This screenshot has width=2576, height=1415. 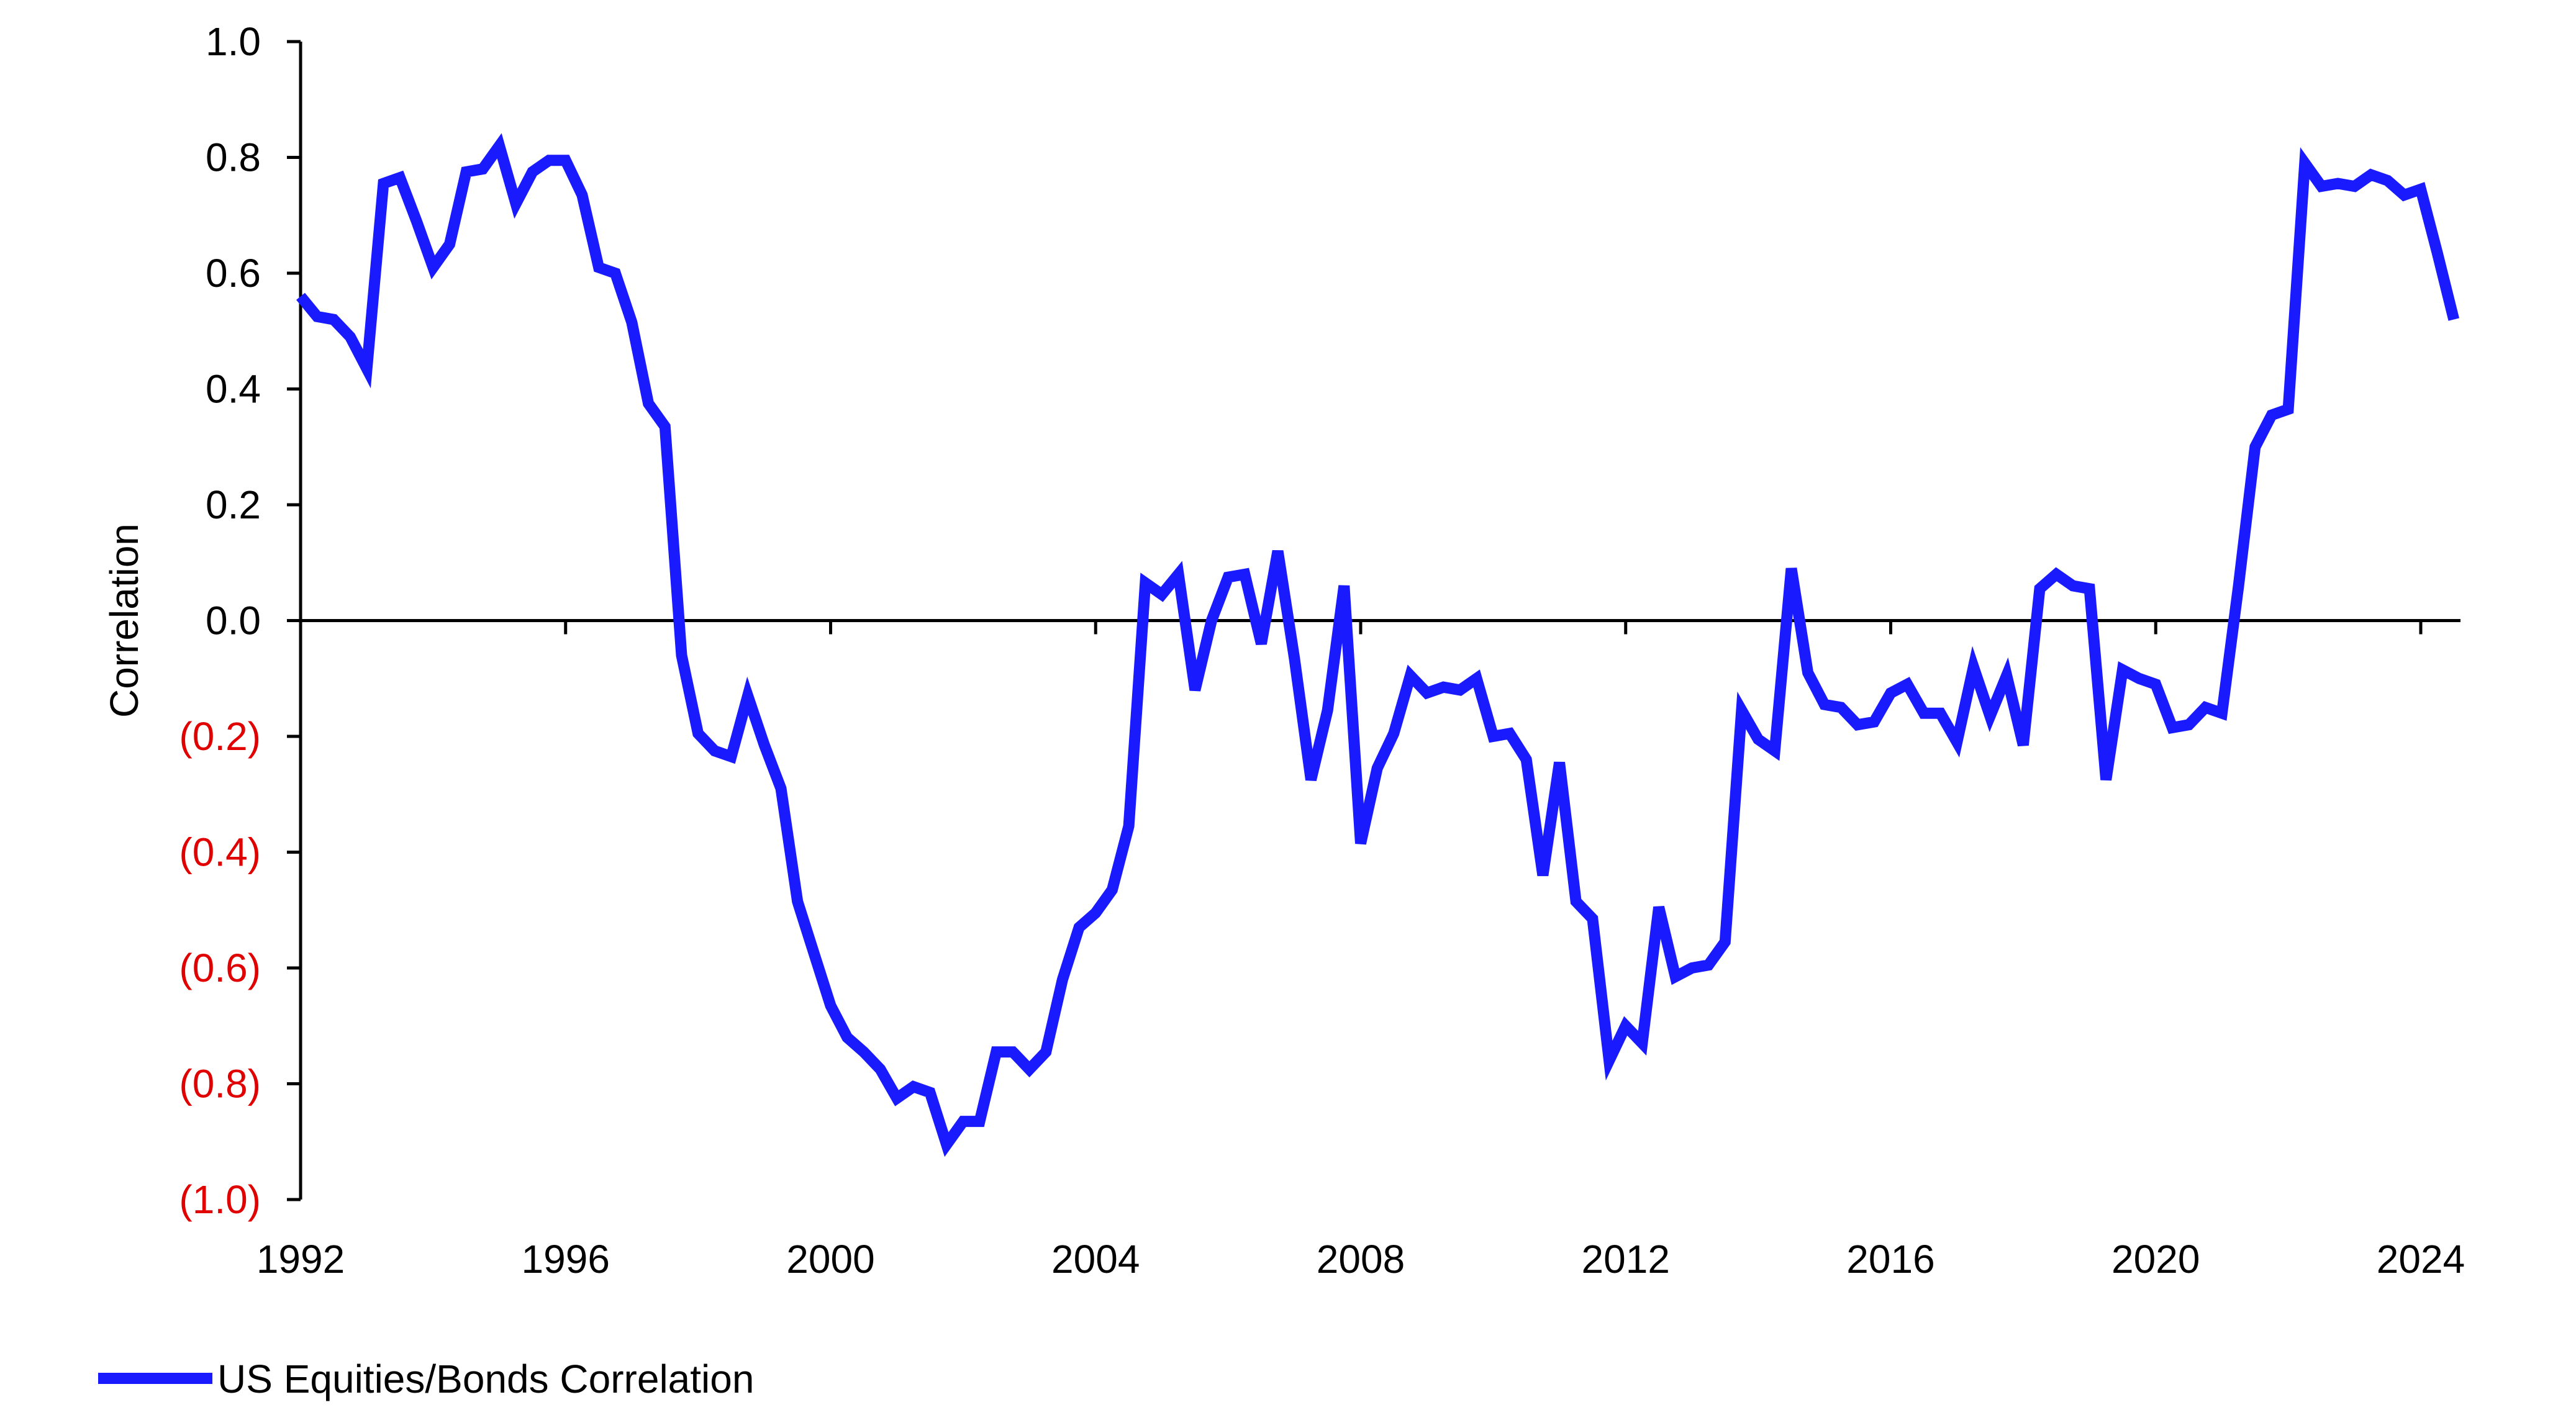 I want to click on x-tick-label: 1992, so click(x=300, y=1259).